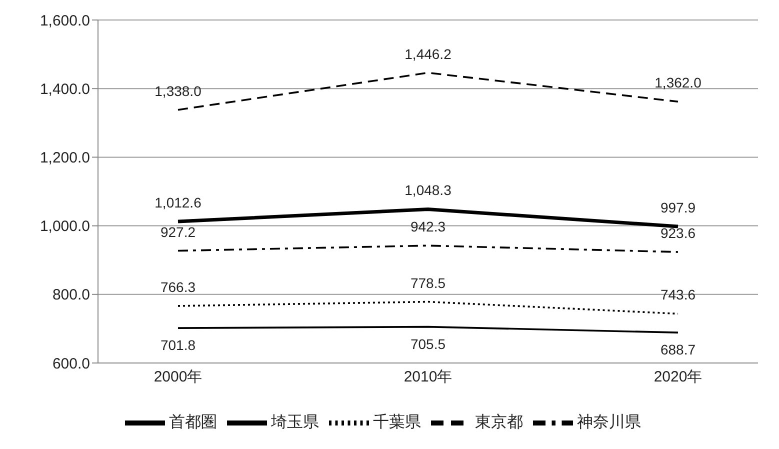  Describe the element at coordinates (678, 208) in the screenshot. I see `data-label: 997.9` at that location.